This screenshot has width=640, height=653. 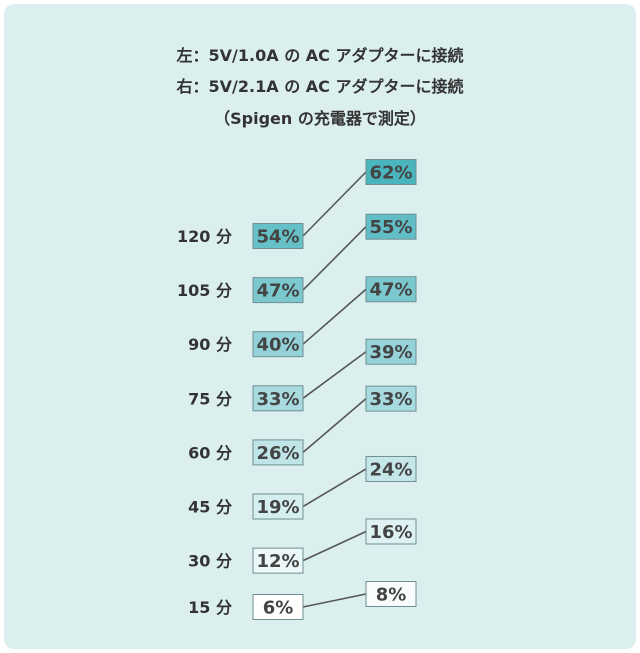 I want to click on left-value-label: 47%, so click(x=277, y=291).